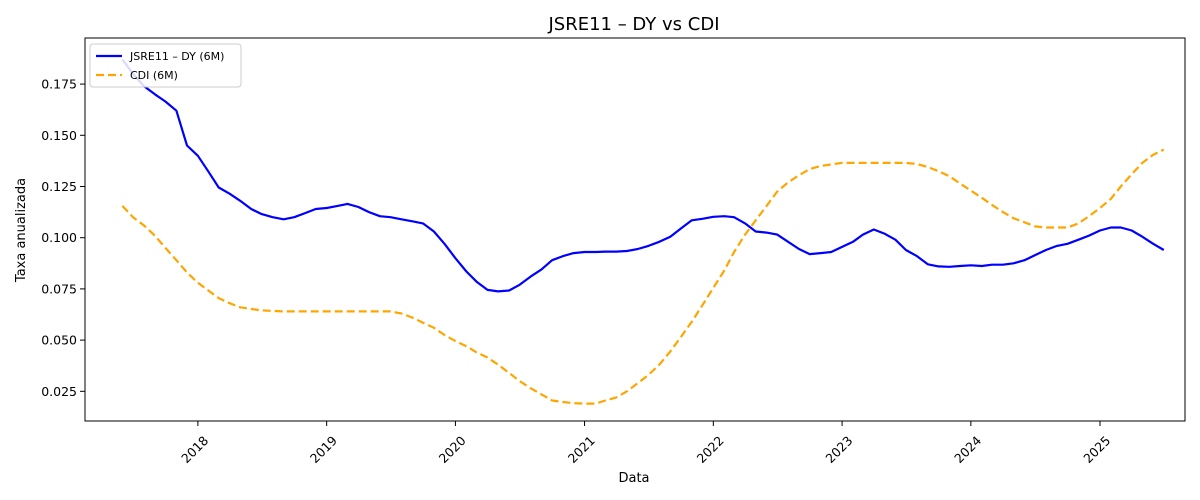  What do you see at coordinates (21, 230) in the screenshot?
I see `y-axis-label: Taxa anualizada` at bounding box center [21, 230].